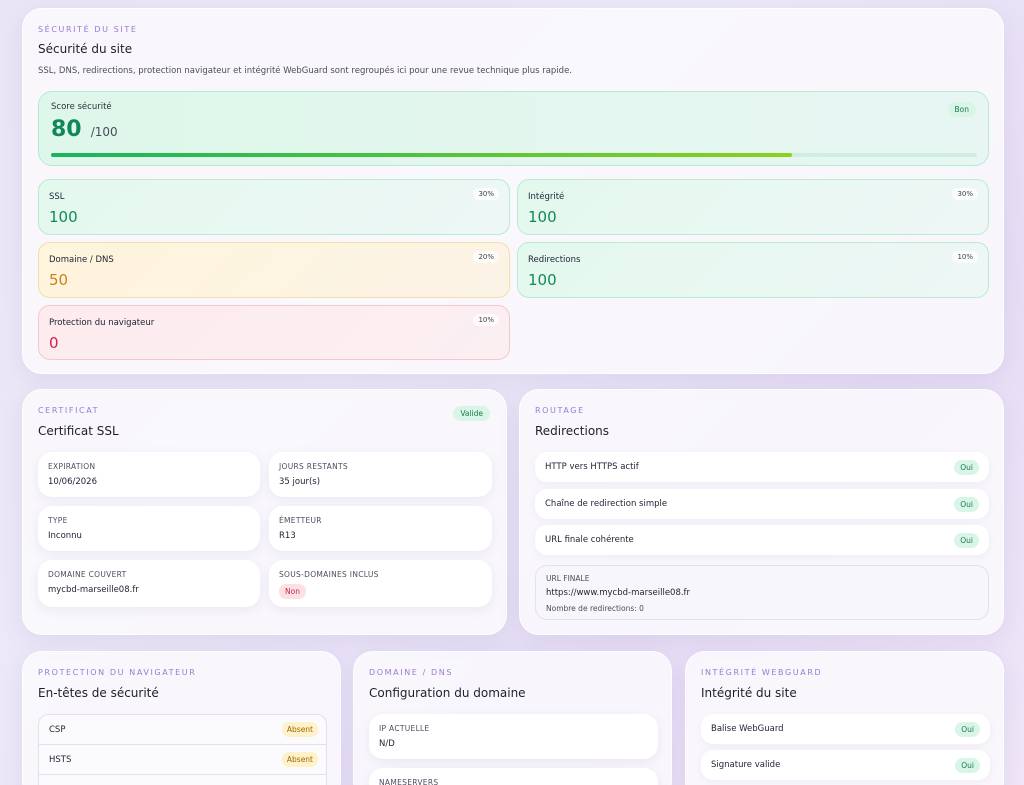 The width and height of the screenshot is (1024, 785). I want to click on check-label: HTTP vers HTTPS actif, so click(592, 467).